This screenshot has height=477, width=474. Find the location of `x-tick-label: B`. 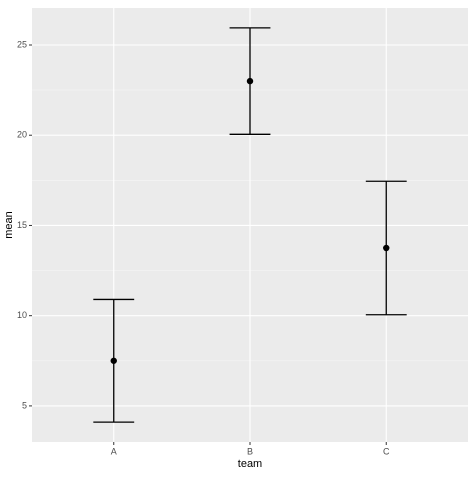

x-tick-label: B is located at coordinates (250, 451).